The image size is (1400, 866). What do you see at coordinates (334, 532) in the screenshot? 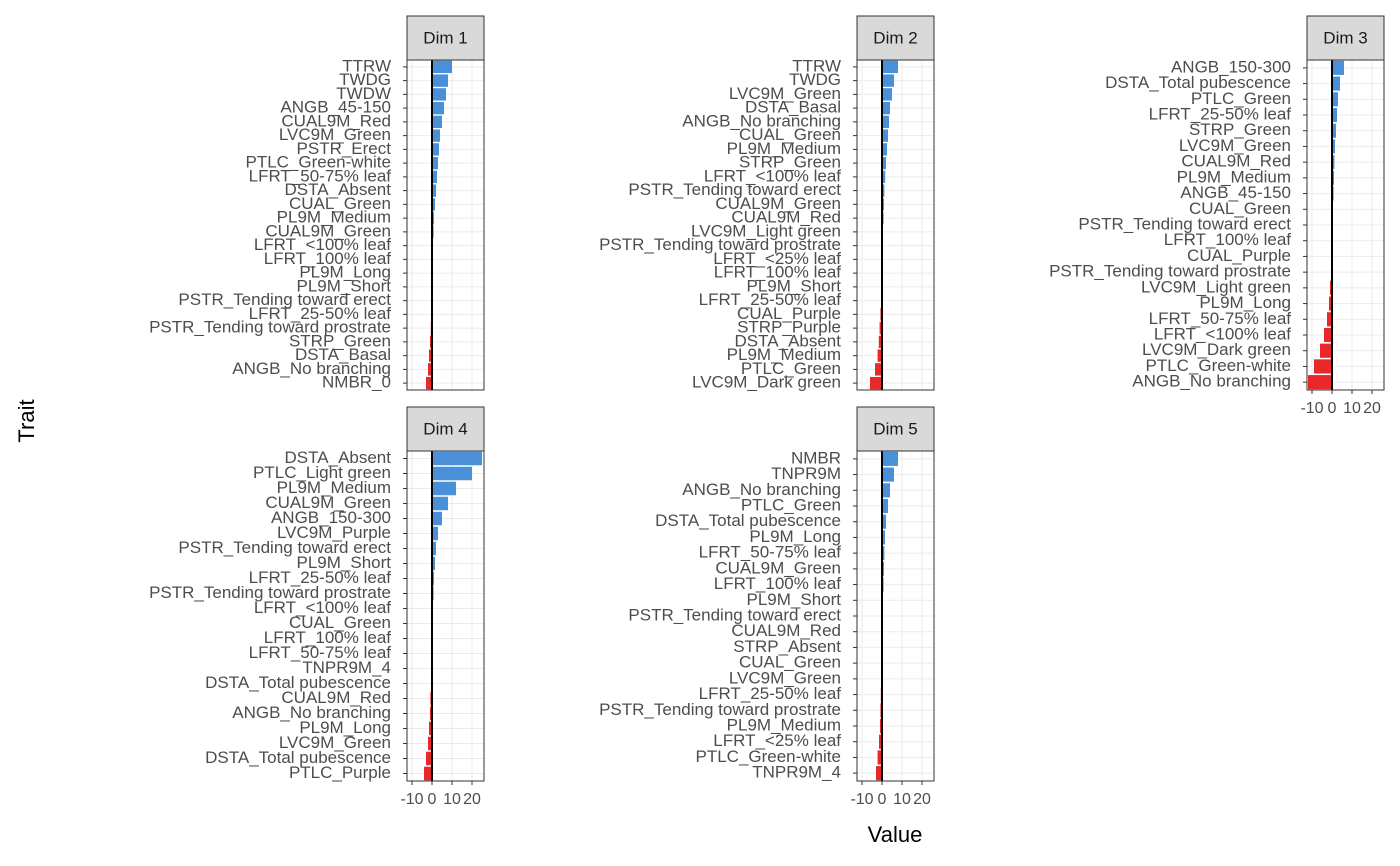
I see `y-tick-label: LVC9M_Purple` at bounding box center [334, 532].